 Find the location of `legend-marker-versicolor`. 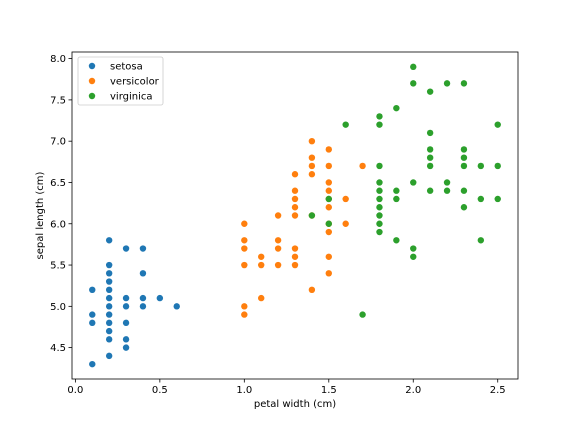

legend-marker-versicolor is located at coordinates (92, 81).